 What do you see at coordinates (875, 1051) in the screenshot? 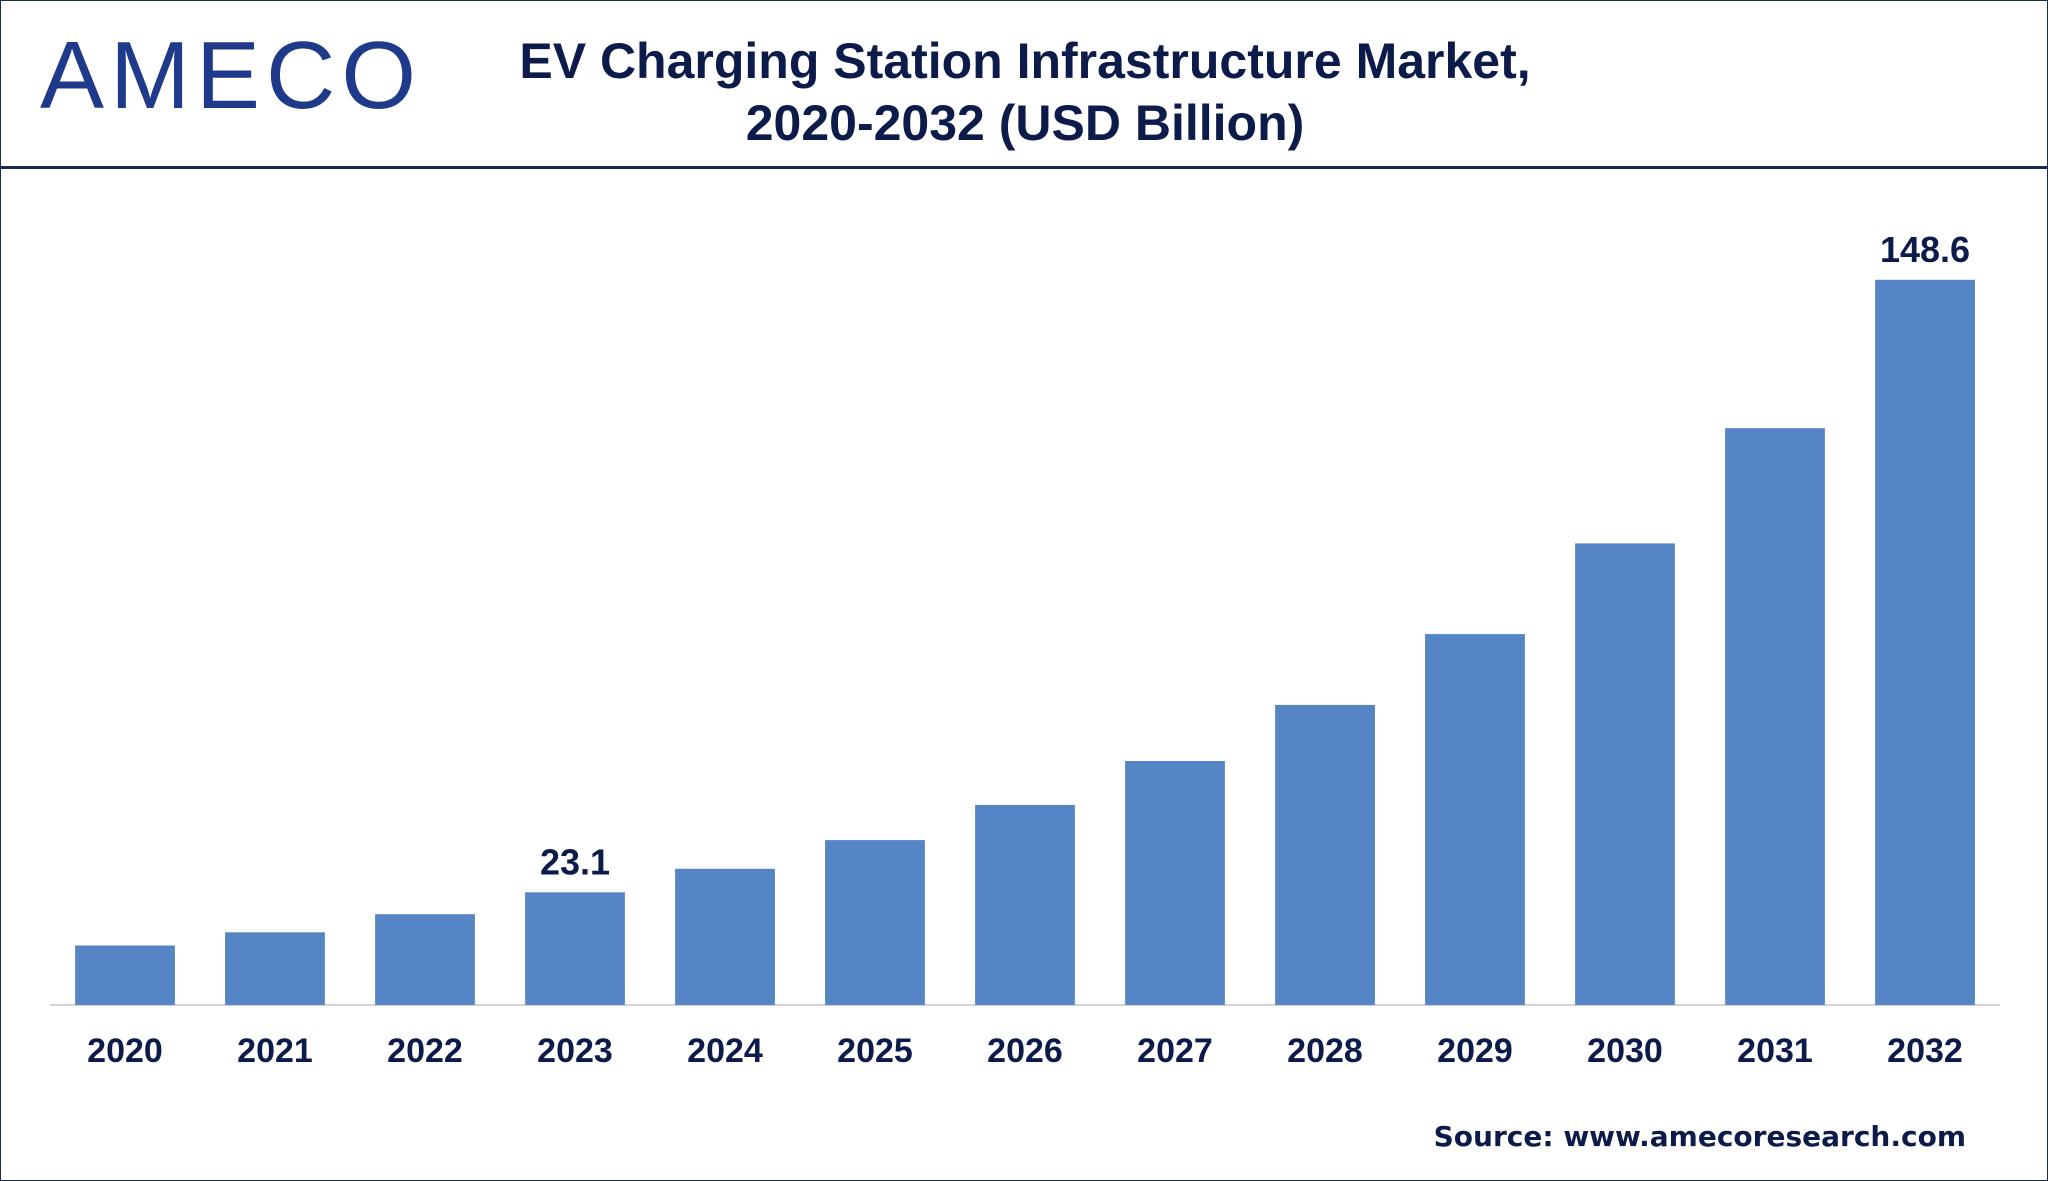
I see `x-tick-label-2025: 2025` at bounding box center [875, 1051].